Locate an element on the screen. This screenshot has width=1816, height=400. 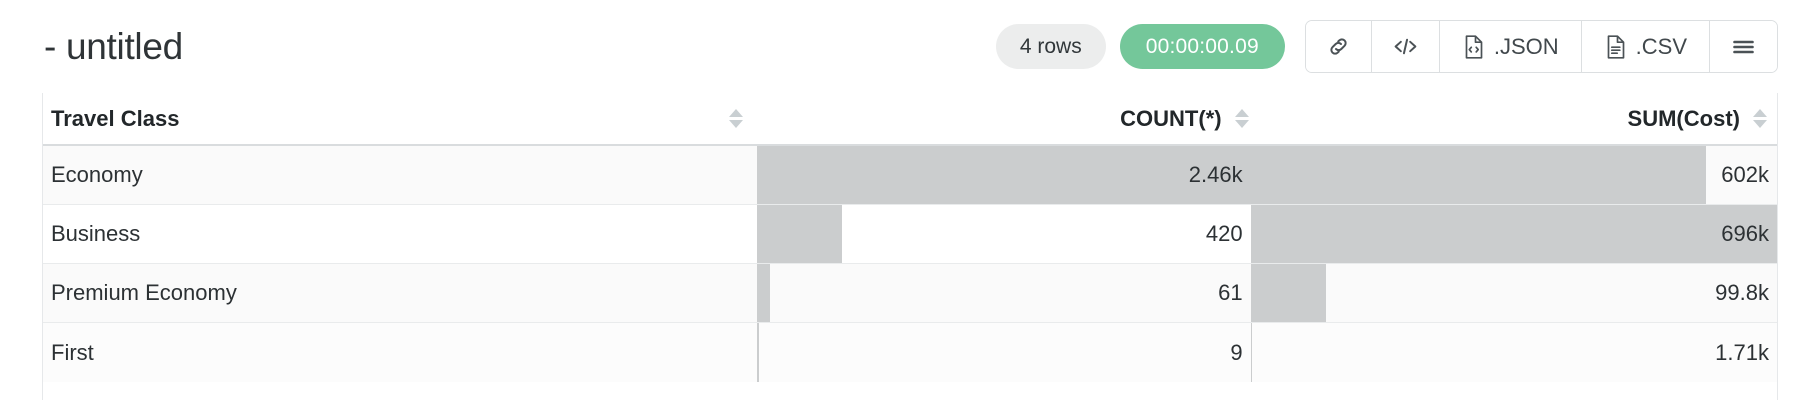
json-button: .JSON is located at coordinates (1510, 46).